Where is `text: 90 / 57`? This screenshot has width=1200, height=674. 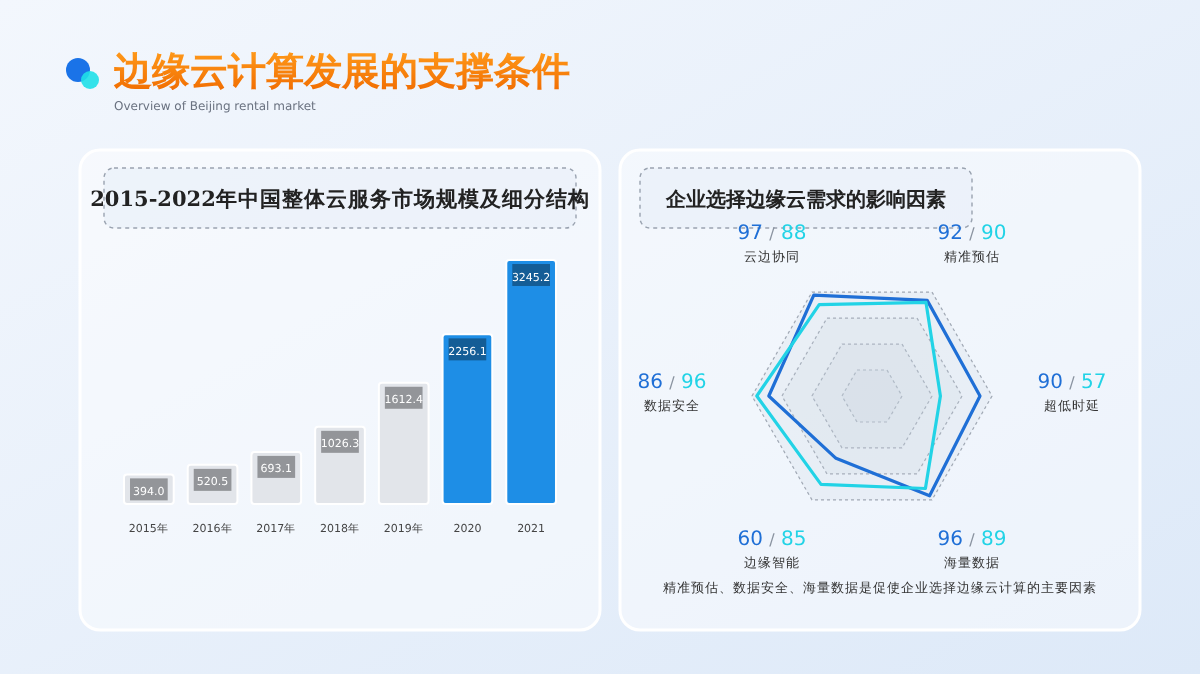
text: 90 / 57 is located at coordinates (1072, 383).